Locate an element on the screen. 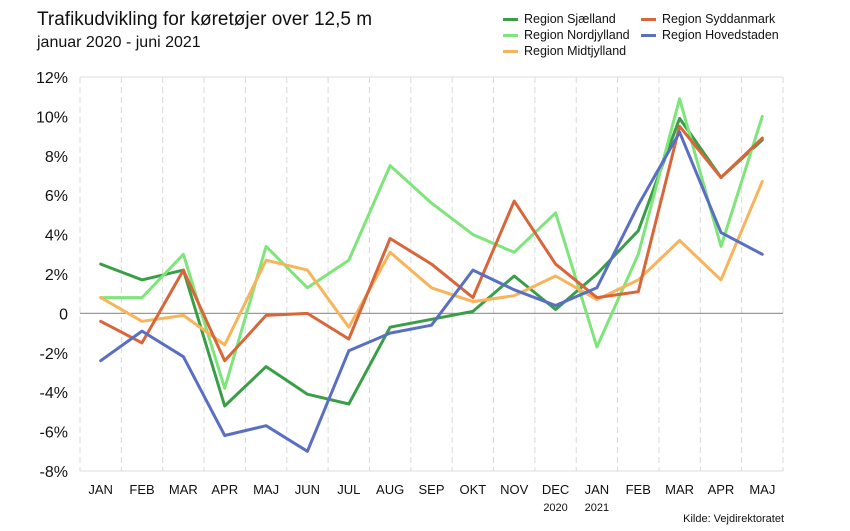 This screenshot has width=850, height=531. y-tick-label: -8% is located at coordinates (54, 472).